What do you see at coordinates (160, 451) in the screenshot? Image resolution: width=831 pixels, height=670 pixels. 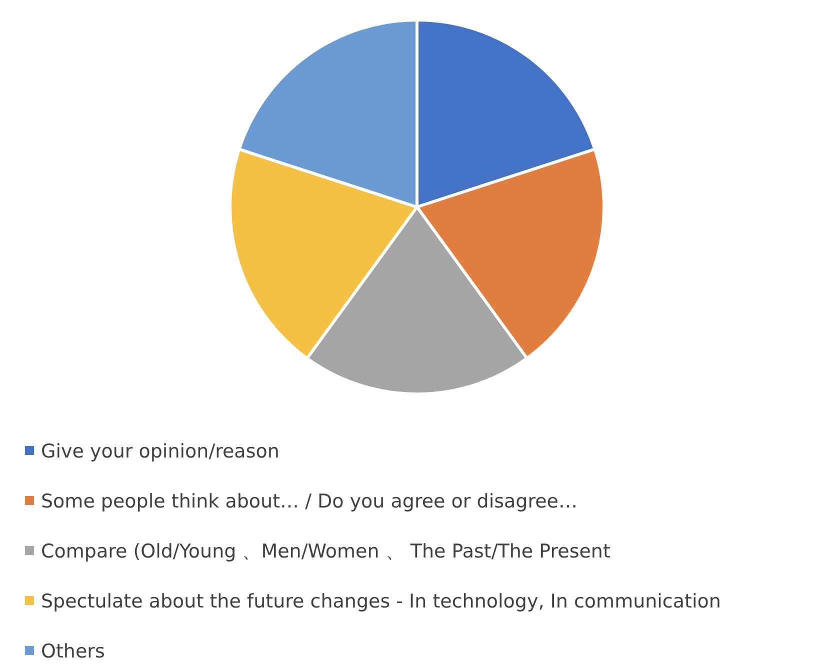 I see `legend-label: Give your opinion/reason` at bounding box center [160, 451].